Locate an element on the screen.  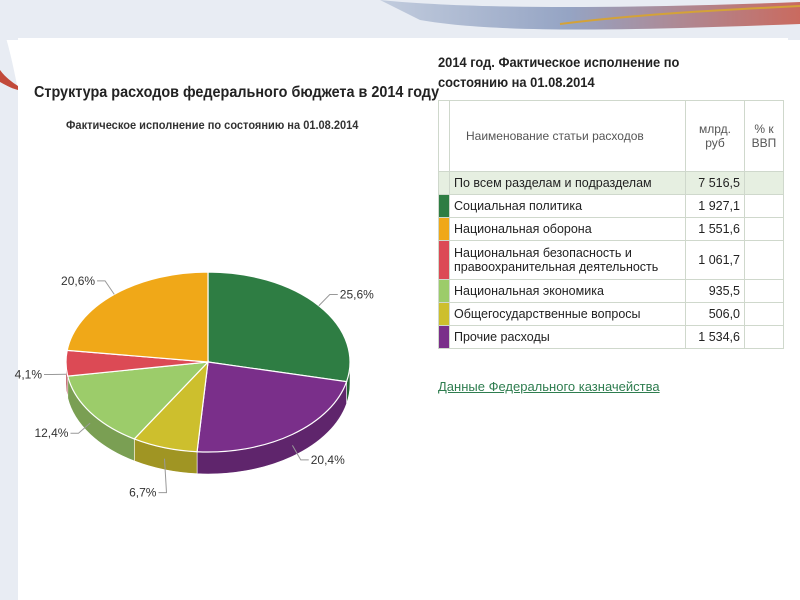
pie-label-defense: 20,6% is located at coordinates (78, 281).